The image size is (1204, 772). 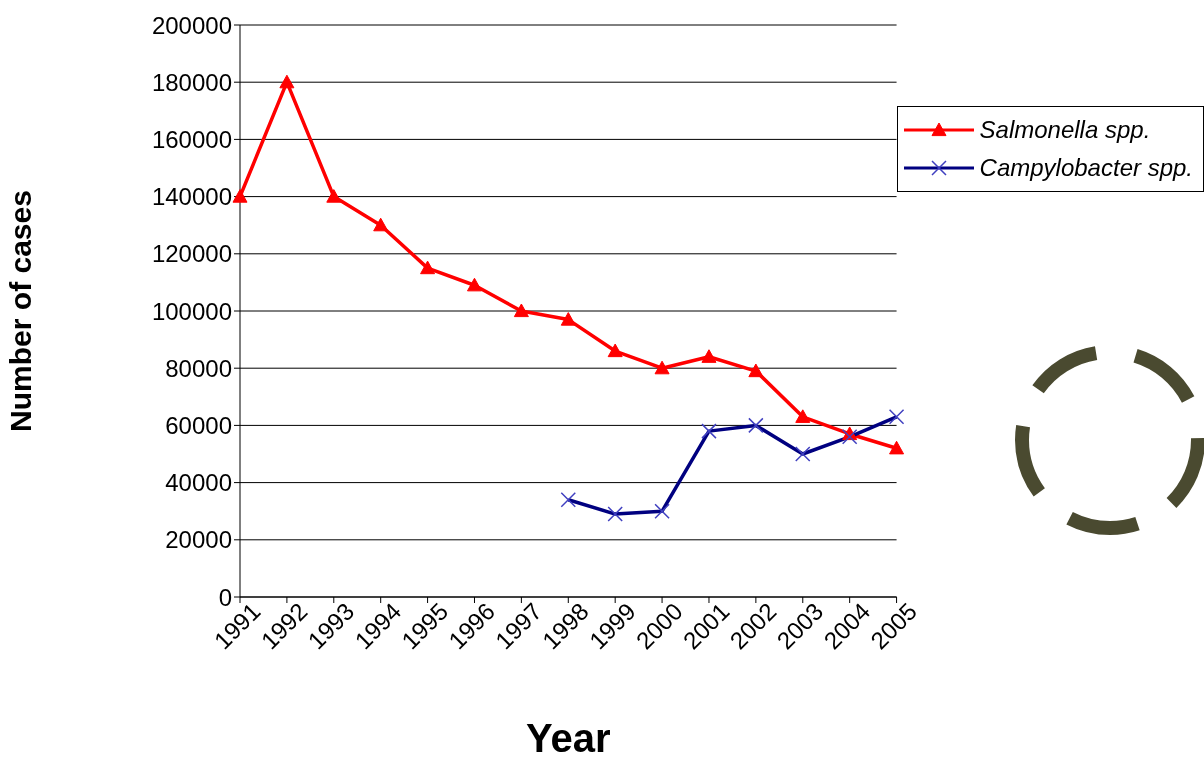 I want to click on y-tick-label: 40000, so click(x=198, y=483).